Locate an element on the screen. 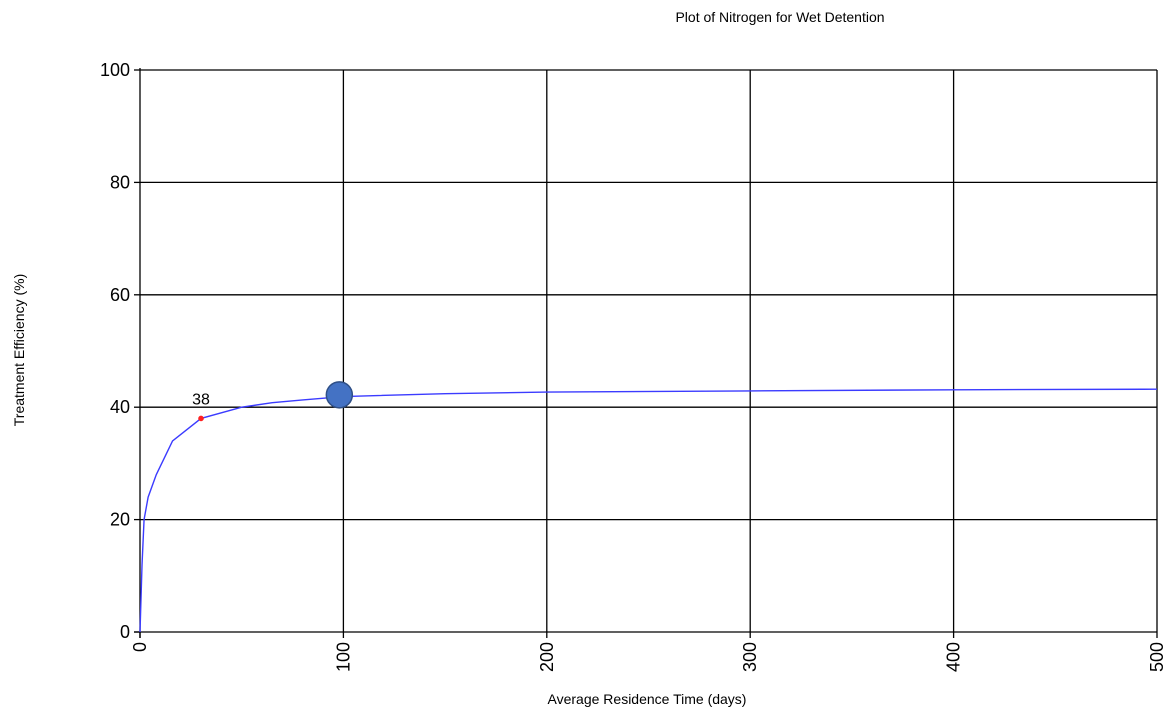 Image resolution: width=1166 pixels, height=713 pixels. highlight-point-label: 38 is located at coordinates (201, 399).